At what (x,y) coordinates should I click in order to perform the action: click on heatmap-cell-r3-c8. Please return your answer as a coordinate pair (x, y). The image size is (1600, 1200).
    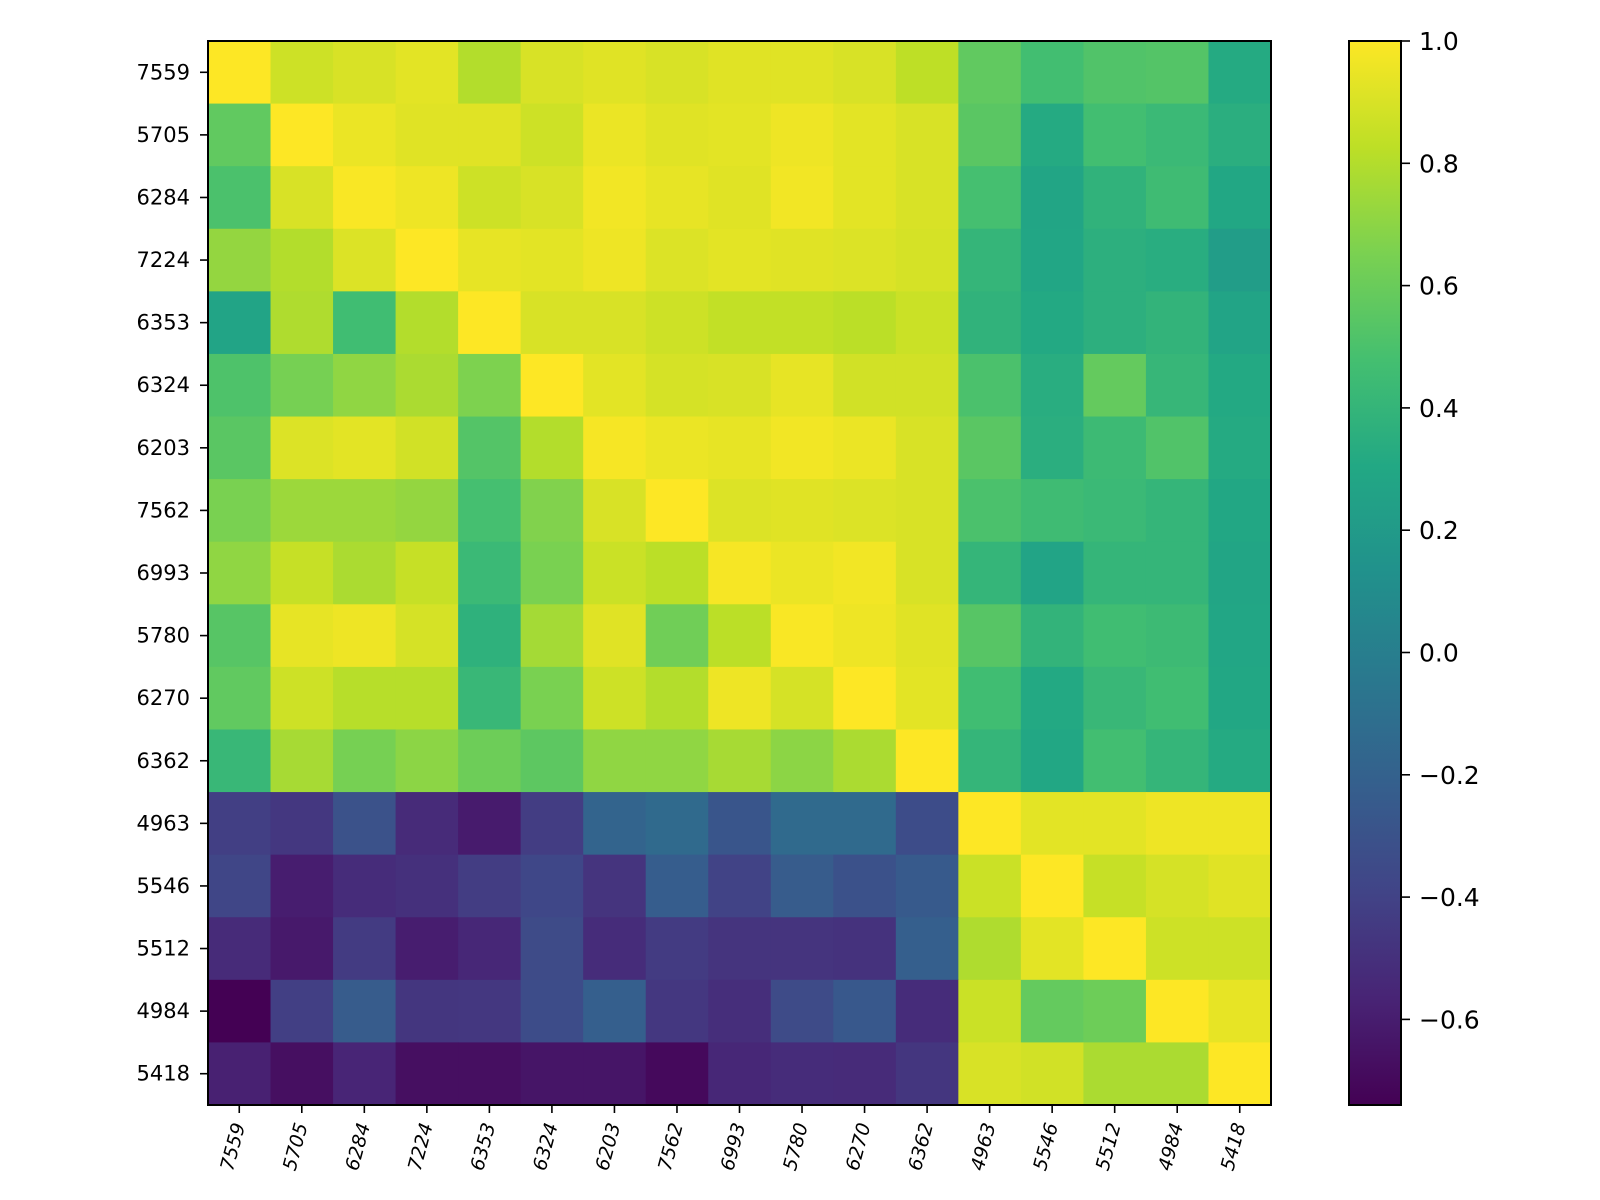
    Looking at the image, I should click on (740, 260).